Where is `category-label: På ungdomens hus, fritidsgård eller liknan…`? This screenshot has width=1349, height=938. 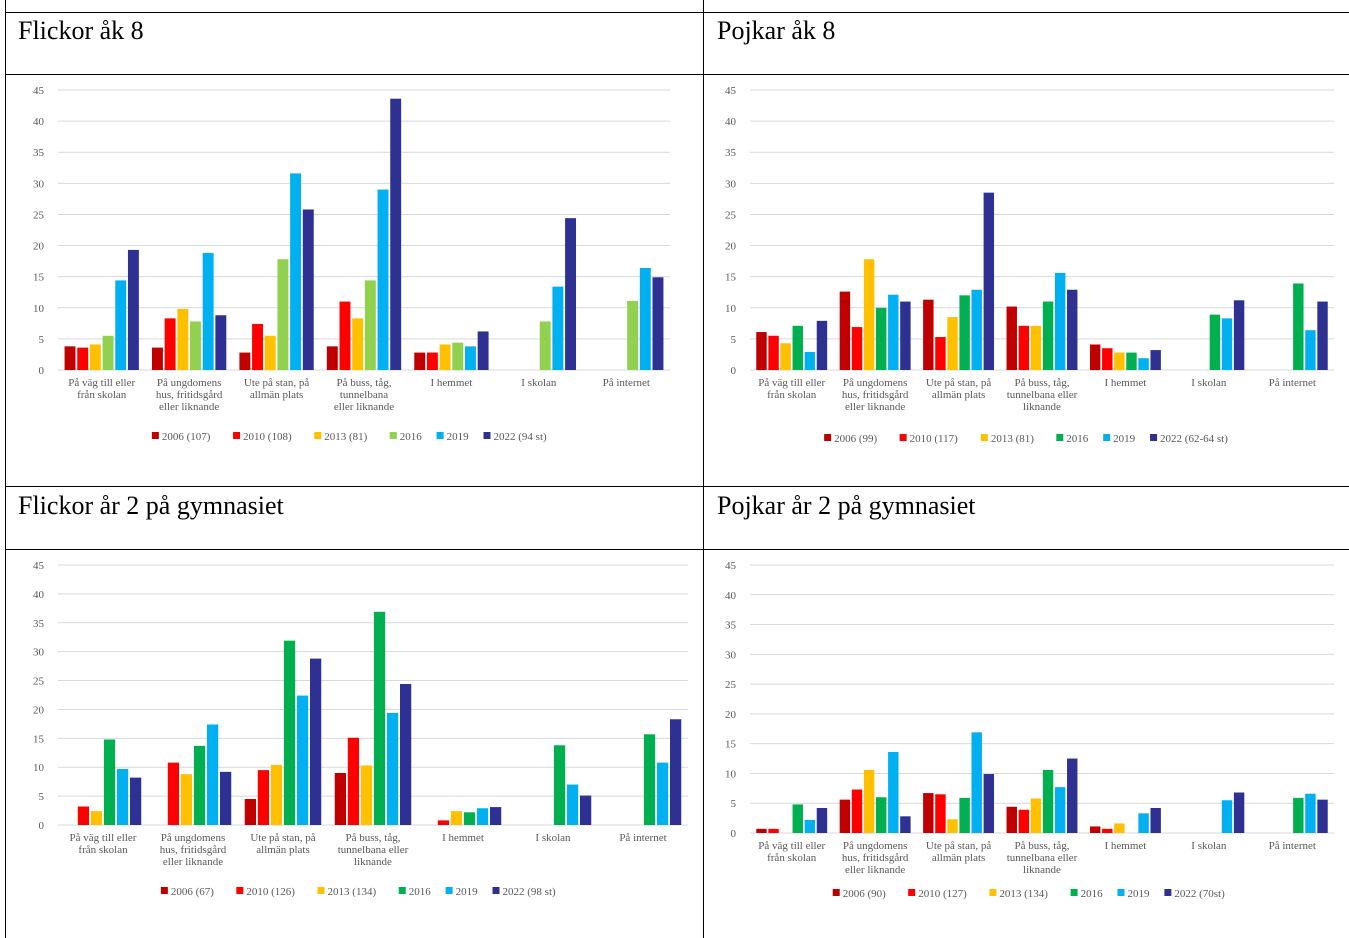
category-label: På ungdomens hus, fritidsgård eller liknan… is located at coordinates (875, 858).